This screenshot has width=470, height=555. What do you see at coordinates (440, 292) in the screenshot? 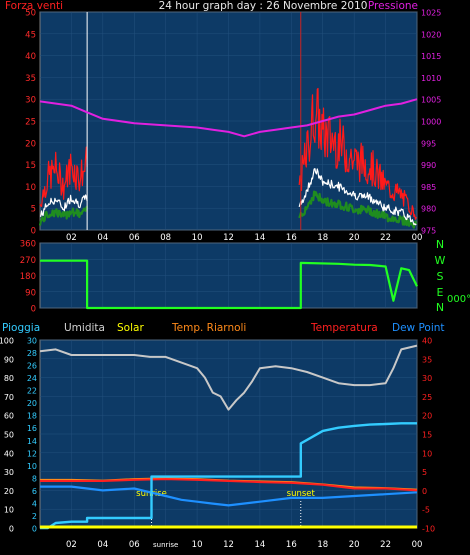
I see `dir-letter-e: E` at bounding box center [440, 292].